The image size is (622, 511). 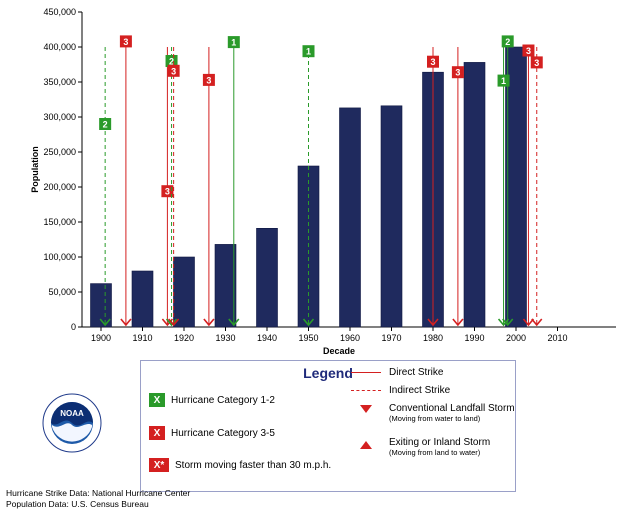 I want to click on legend-direct: Direct Strike, so click(x=397, y=372).